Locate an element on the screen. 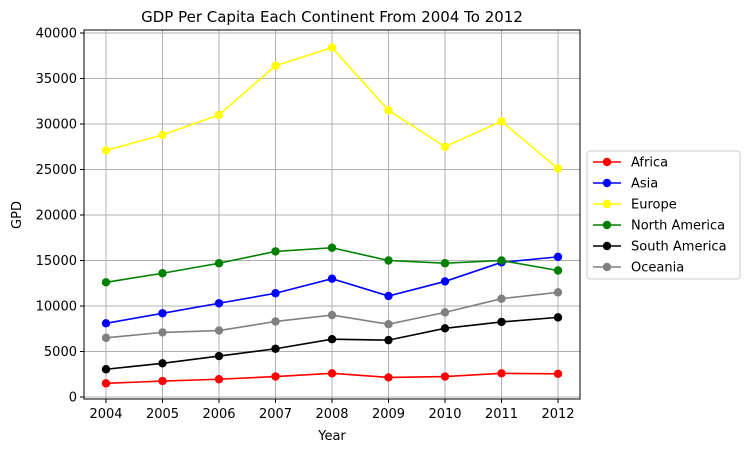  x-axis: 2004 2005 2006 2007 2008 2009 2010 2011 2012 is located at coordinates (332, 410).